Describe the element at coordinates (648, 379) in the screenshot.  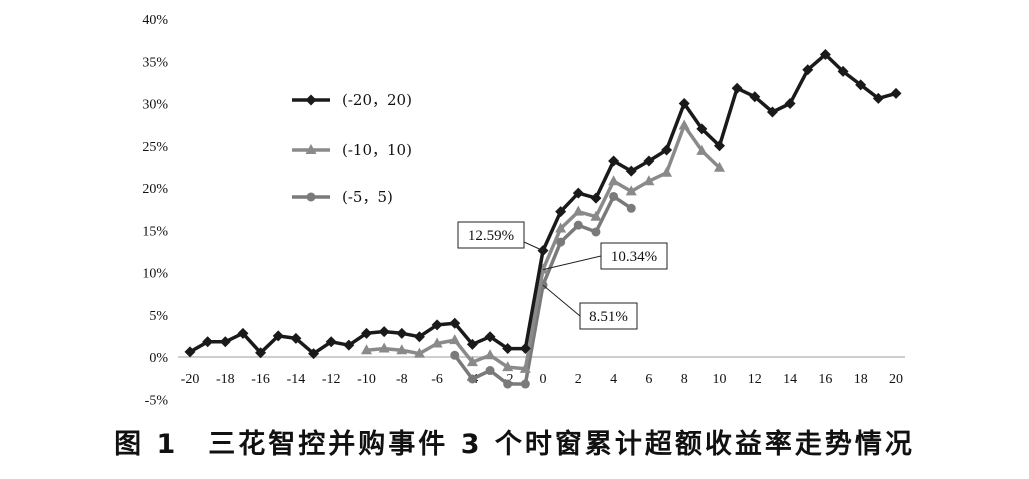
I see `x-tick-label: 6` at that location.